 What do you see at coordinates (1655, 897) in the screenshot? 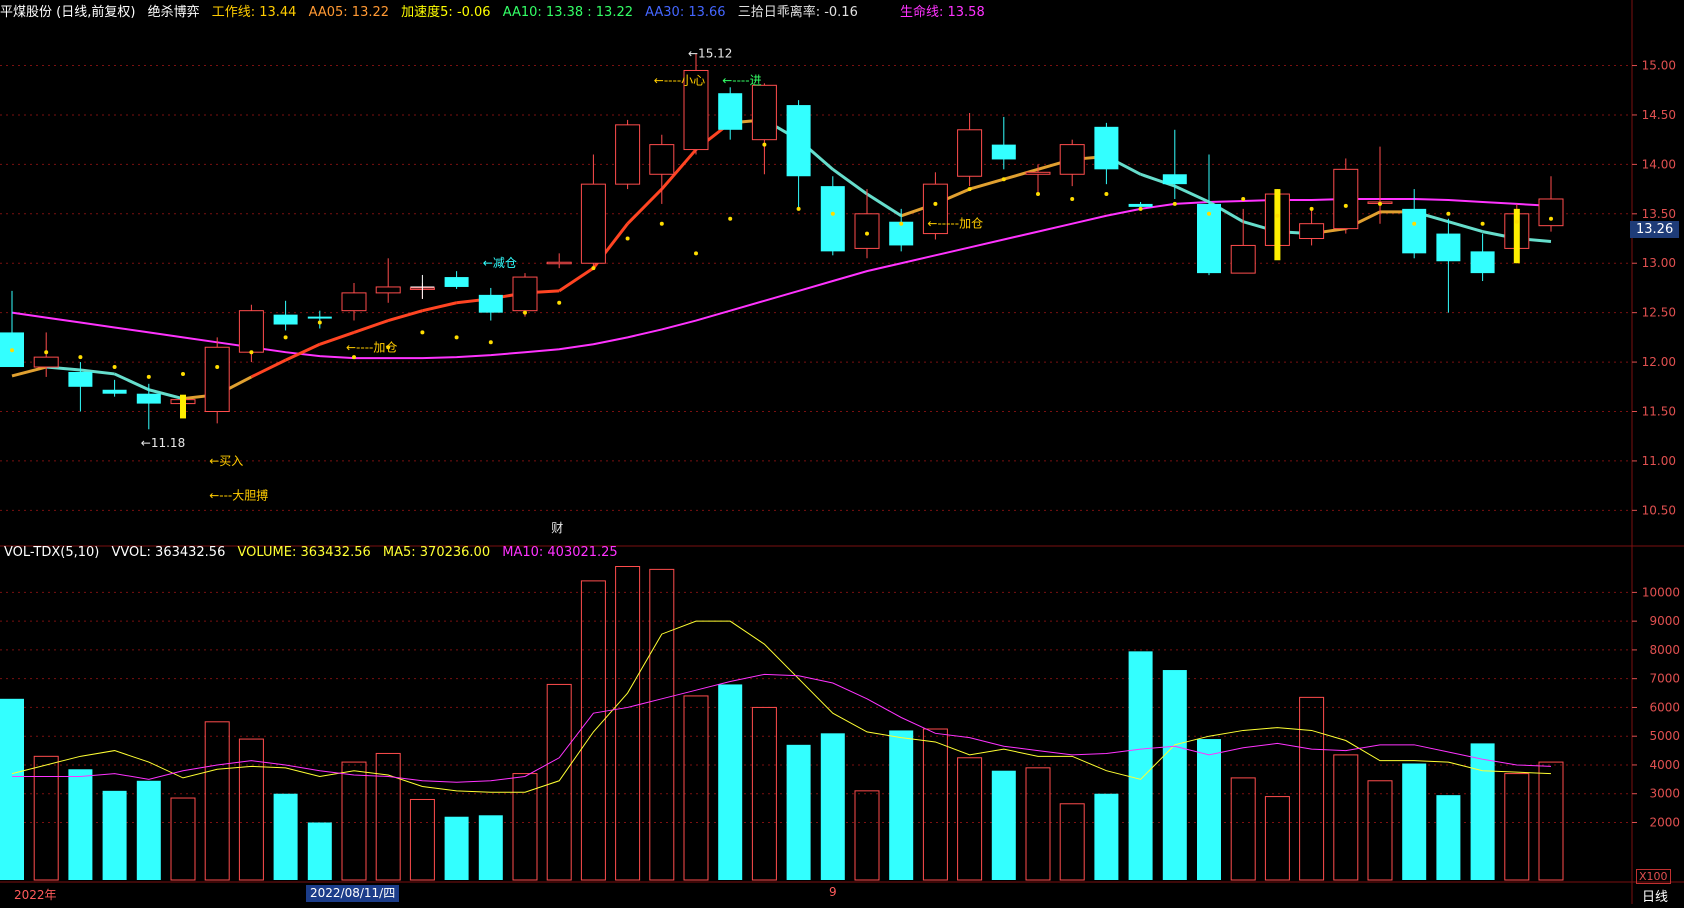
I see `period-label: 日线` at bounding box center [1655, 897].